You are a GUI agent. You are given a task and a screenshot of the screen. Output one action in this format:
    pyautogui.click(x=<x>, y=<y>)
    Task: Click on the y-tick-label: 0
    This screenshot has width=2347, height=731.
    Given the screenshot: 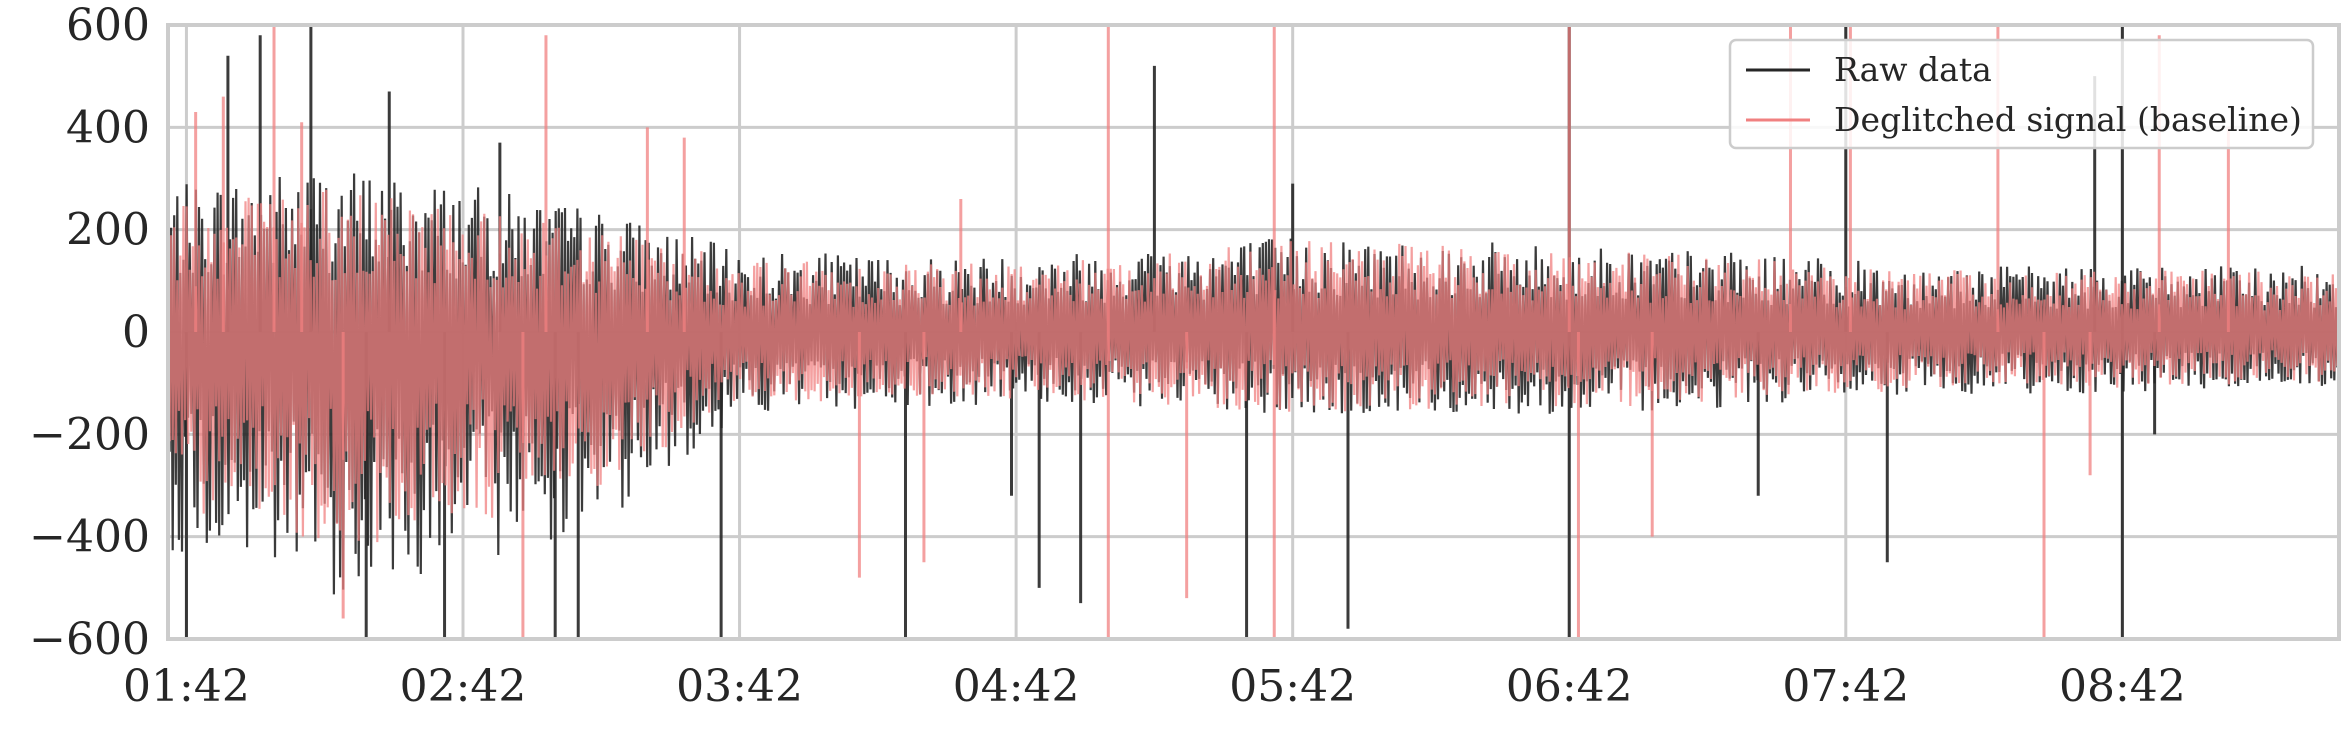 What is the action you would take?
    pyautogui.click(x=136, y=332)
    